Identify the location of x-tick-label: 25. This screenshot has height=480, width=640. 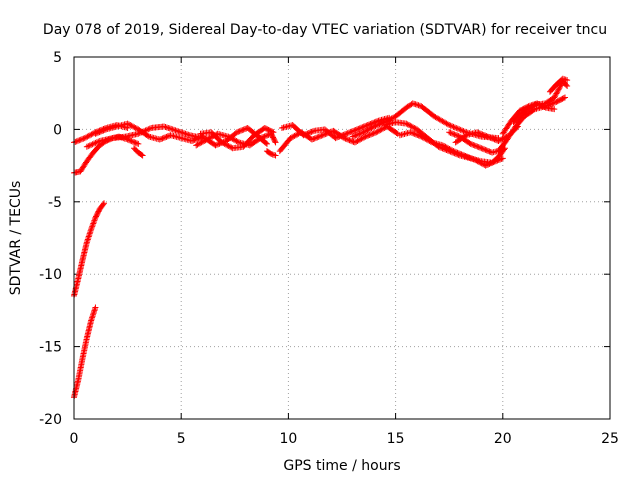
(610, 439).